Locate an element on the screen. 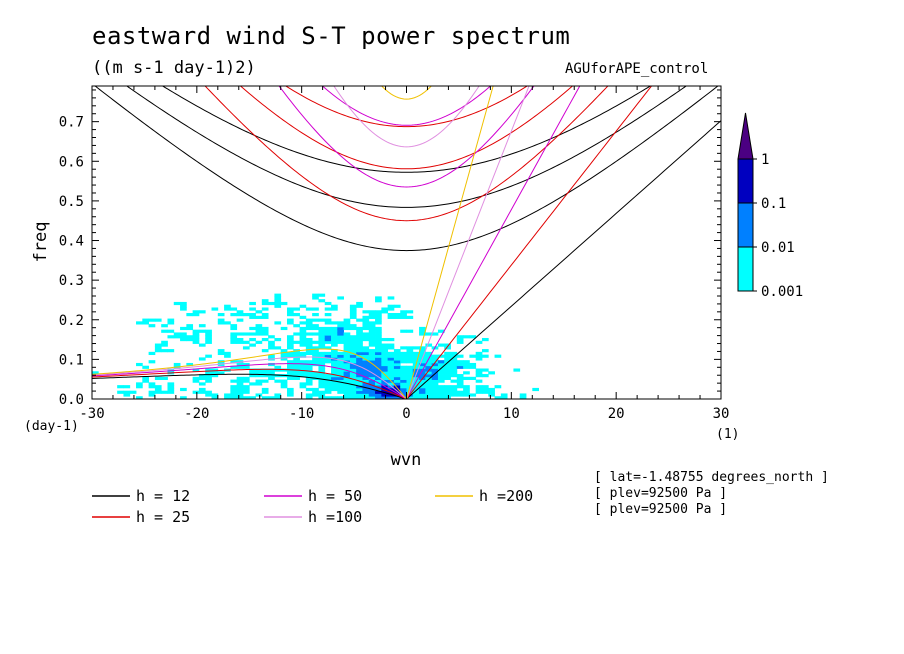 The width and height of the screenshot is (904, 654). kelvin-curve-h100 is located at coordinates (468, 242).